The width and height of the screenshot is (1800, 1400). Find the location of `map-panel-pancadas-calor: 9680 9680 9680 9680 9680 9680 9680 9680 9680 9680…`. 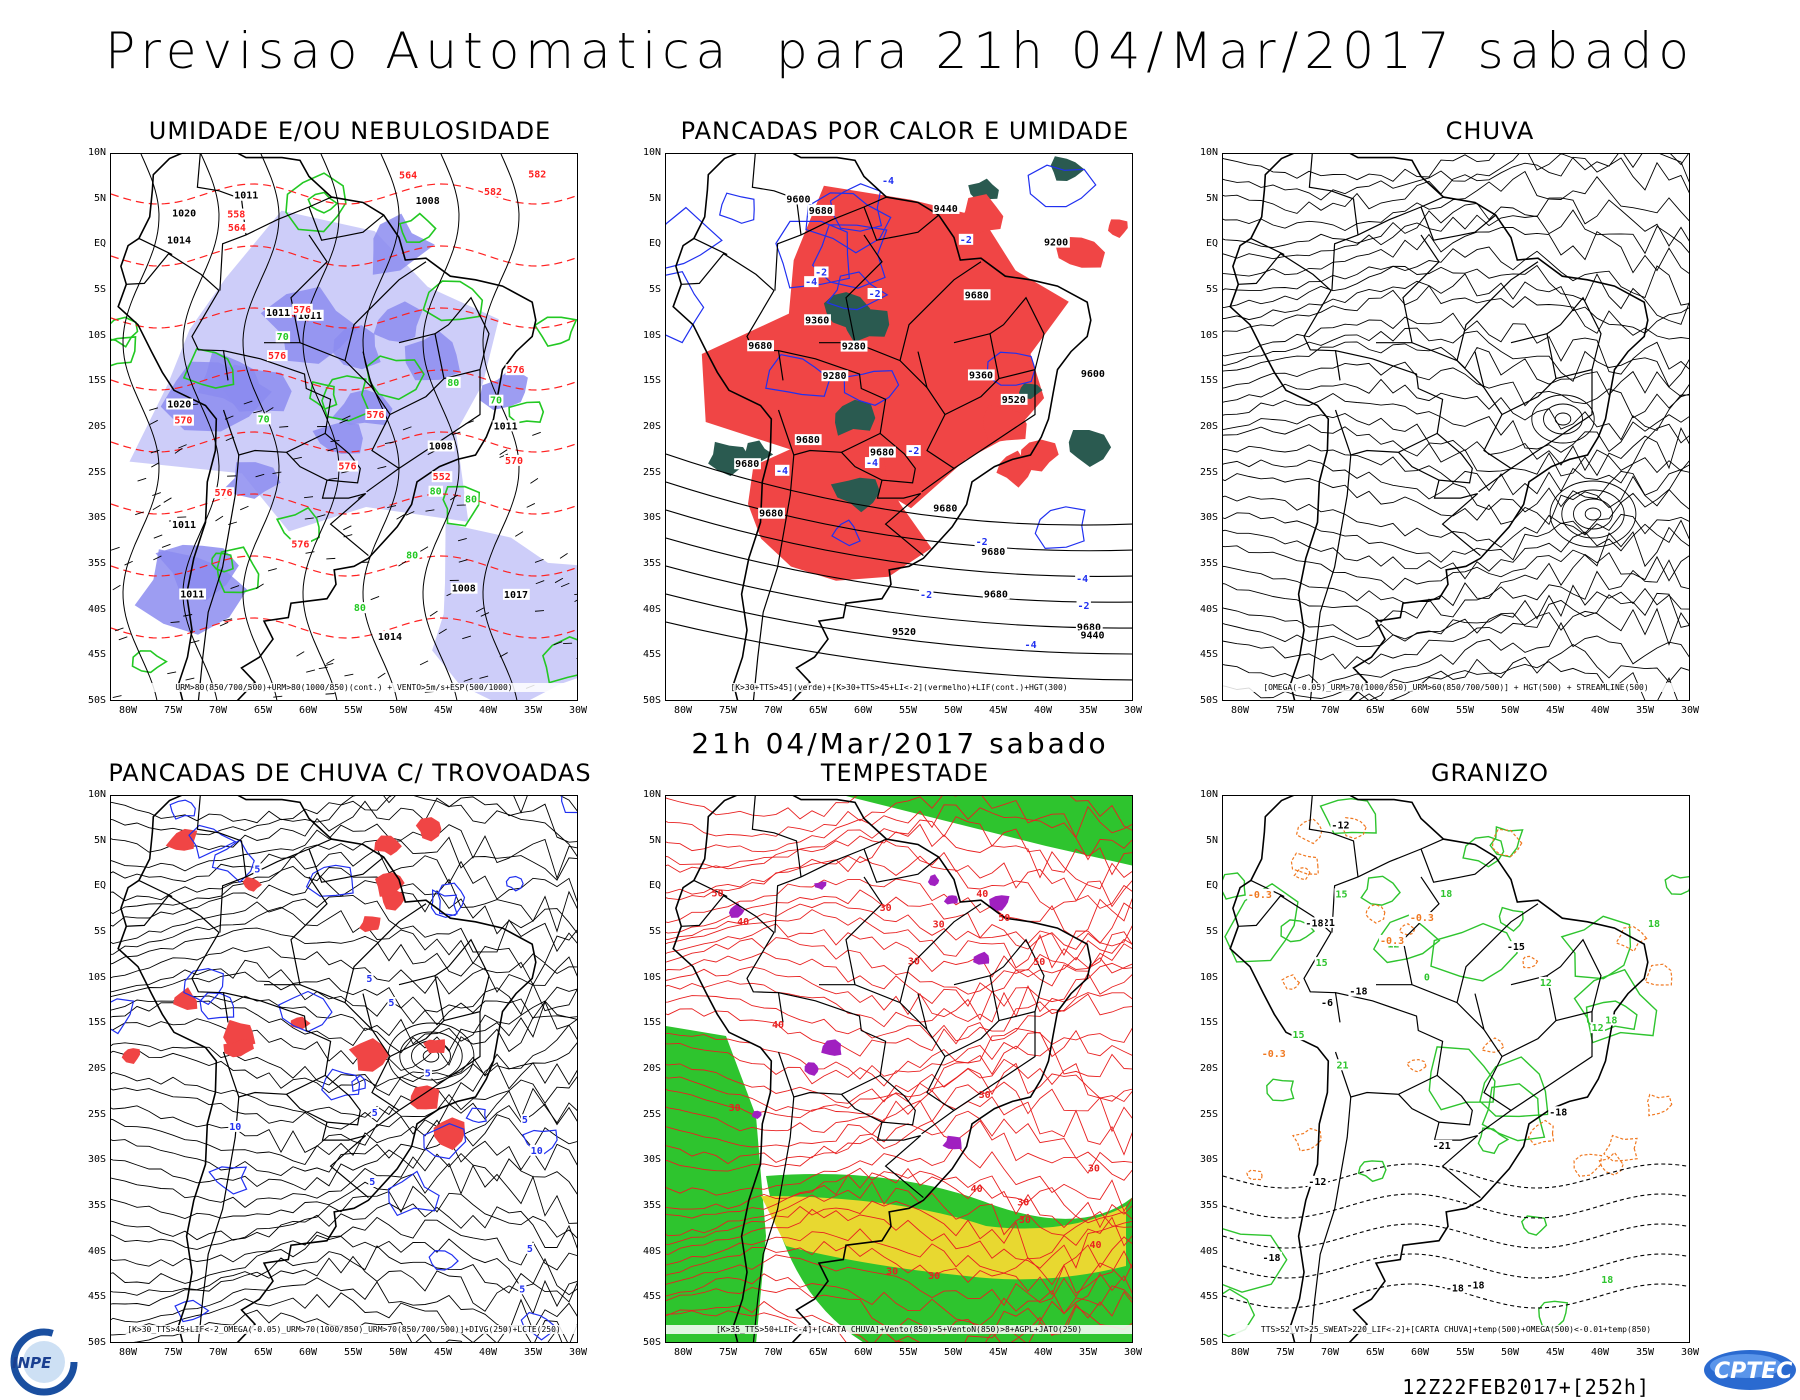

map-panel-pancadas-calor: 9680 9680 9680 9680 9680 9680 9680 9680 9680 9680… is located at coordinates (899, 427).